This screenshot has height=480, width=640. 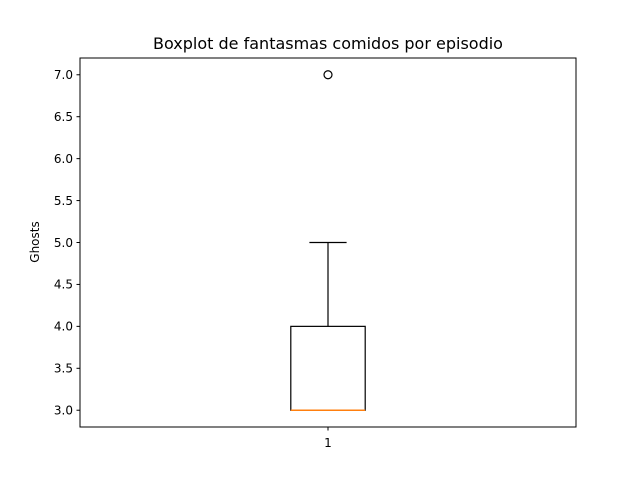 I want to click on outlier-point, so click(x=328, y=75).